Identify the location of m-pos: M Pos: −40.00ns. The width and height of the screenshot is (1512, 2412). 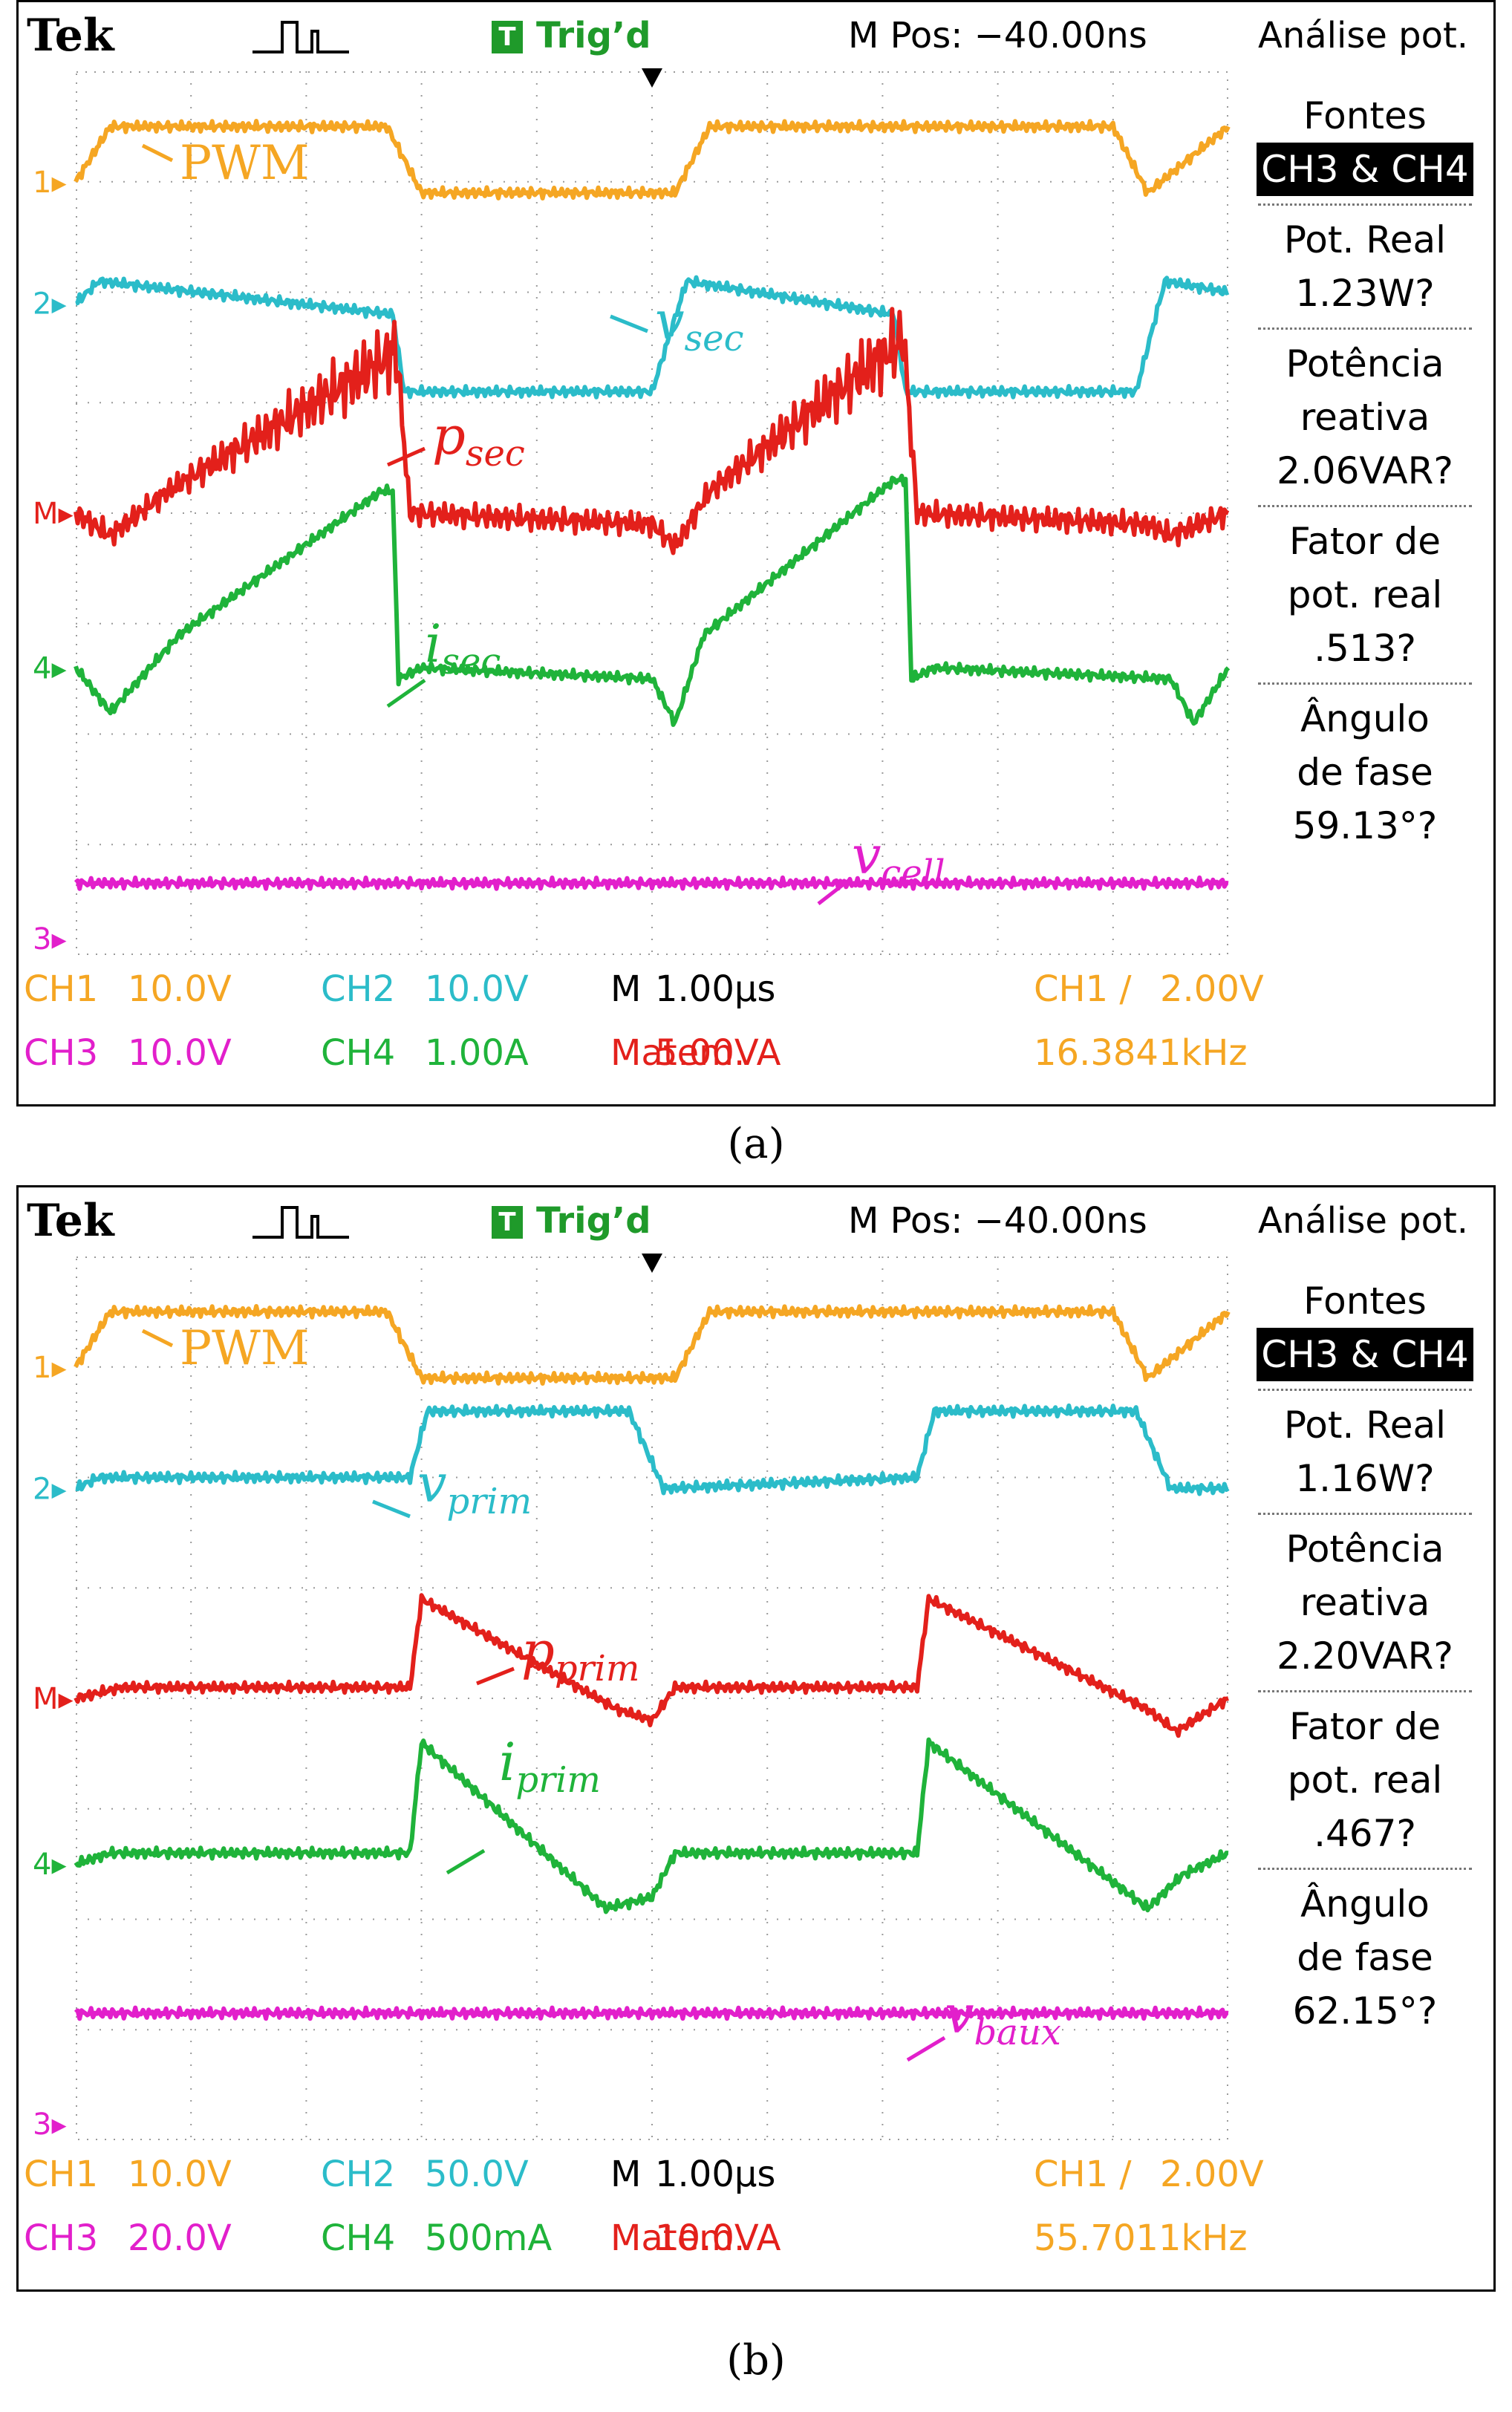
(997, 1221).